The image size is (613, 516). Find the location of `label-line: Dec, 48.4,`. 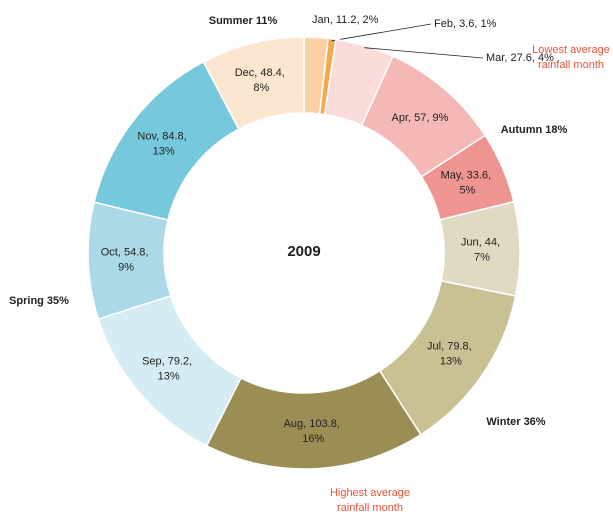

label-line: Dec, 48.4, is located at coordinates (261, 73).